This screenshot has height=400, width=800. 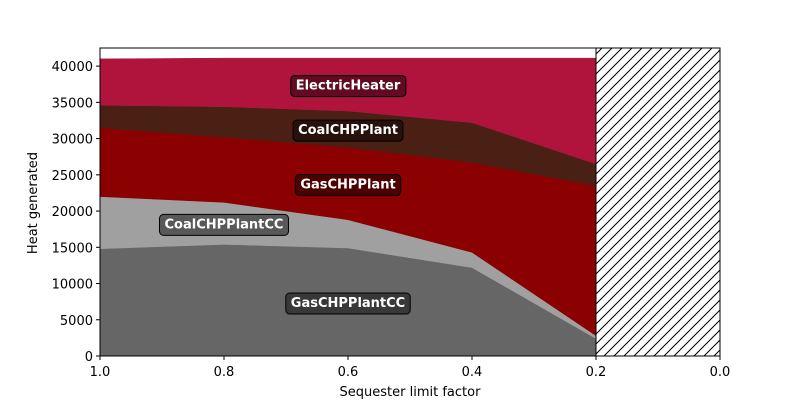 I want to click on series-label-text: ElectricHeater, so click(x=348, y=86).